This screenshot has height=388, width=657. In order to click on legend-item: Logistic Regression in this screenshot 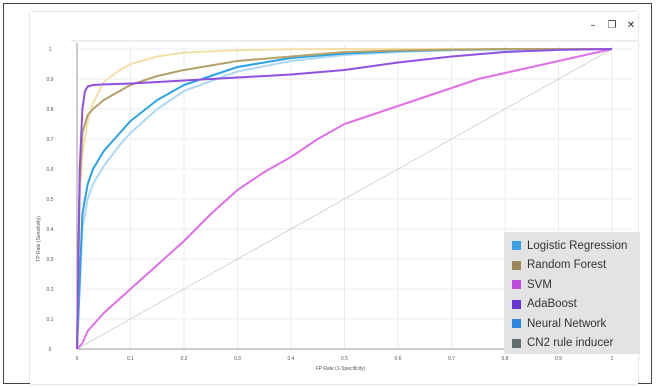, I will do `click(573, 246)`.